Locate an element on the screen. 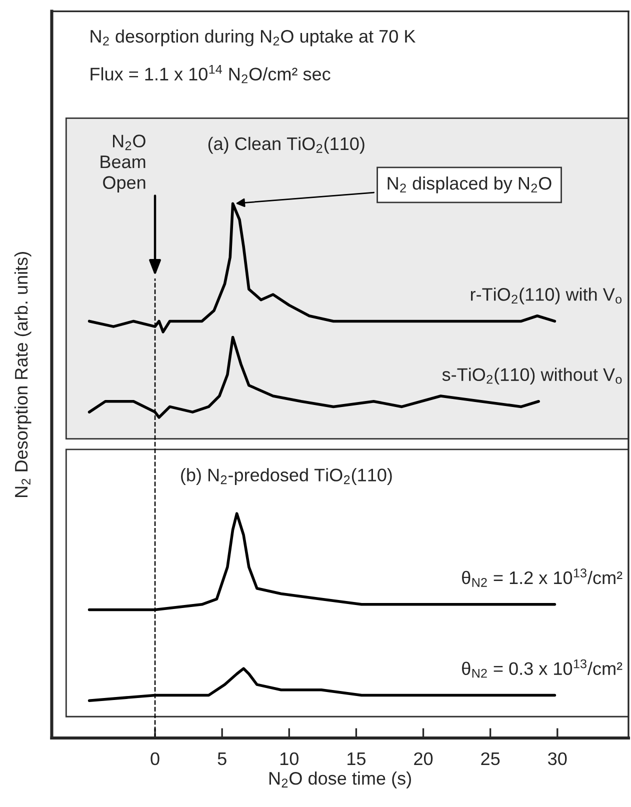 Image resolution: width=631 pixels, height=807 pixels. y-axis-title: N$_{2}$ Desorption Rate (arb. units) is located at coordinates (23, 374).